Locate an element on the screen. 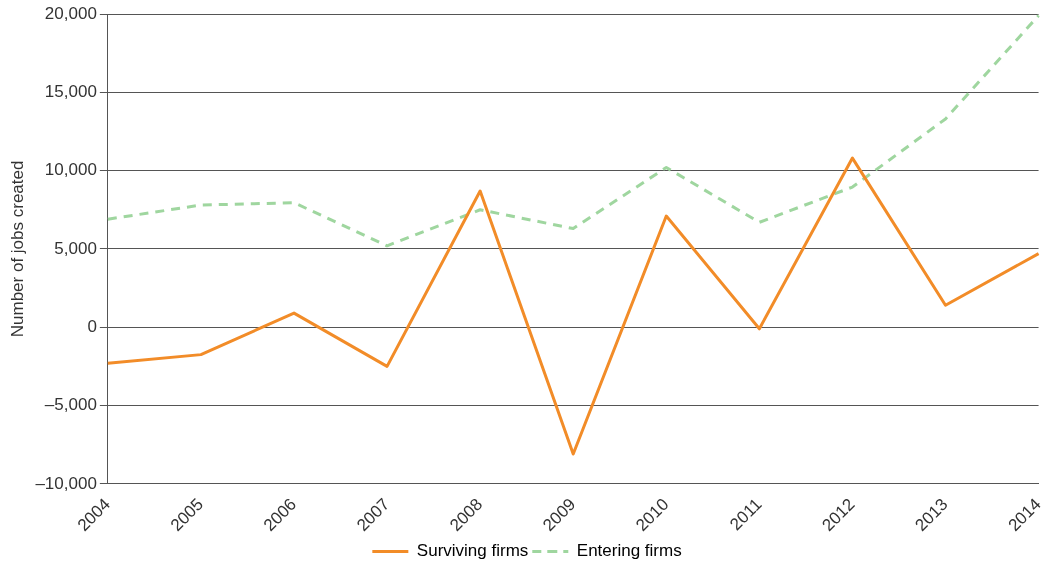  y-tick-label: 20,000 is located at coordinates (70, 13).